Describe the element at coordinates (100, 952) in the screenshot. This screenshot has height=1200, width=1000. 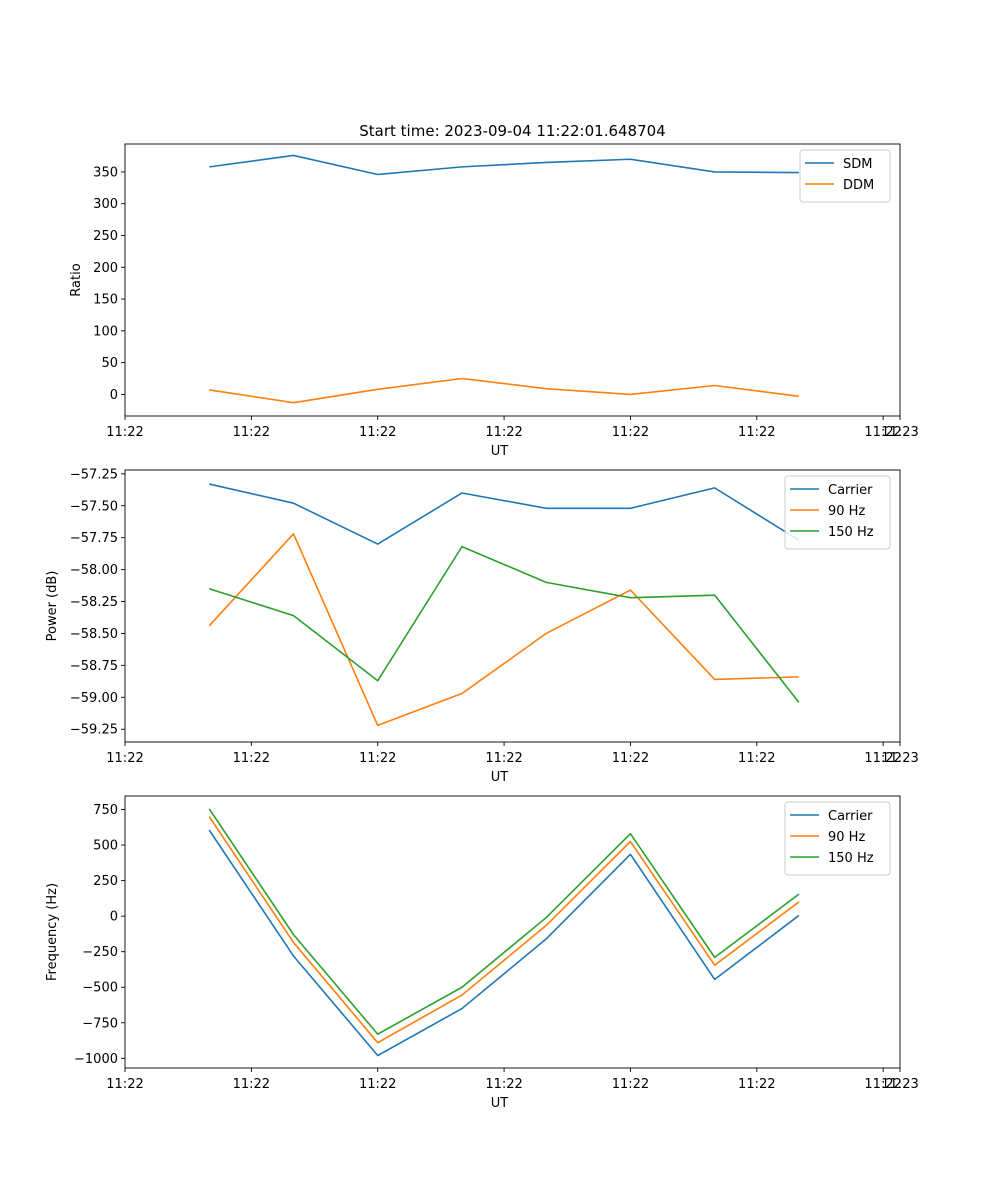
I see `y-tick-label: −250` at that location.